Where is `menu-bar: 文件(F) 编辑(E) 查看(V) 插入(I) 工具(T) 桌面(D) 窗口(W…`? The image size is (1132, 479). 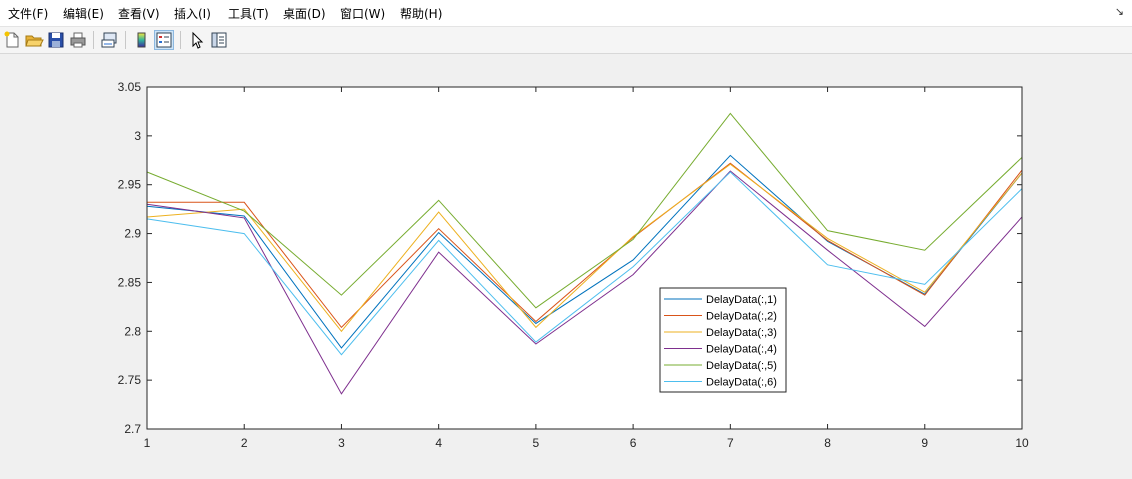
menu-bar: 文件(F) 编辑(E) 查看(V) 插入(I) 工具(T) 桌面(D) 窗口(W… is located at coordinates (566, 13).